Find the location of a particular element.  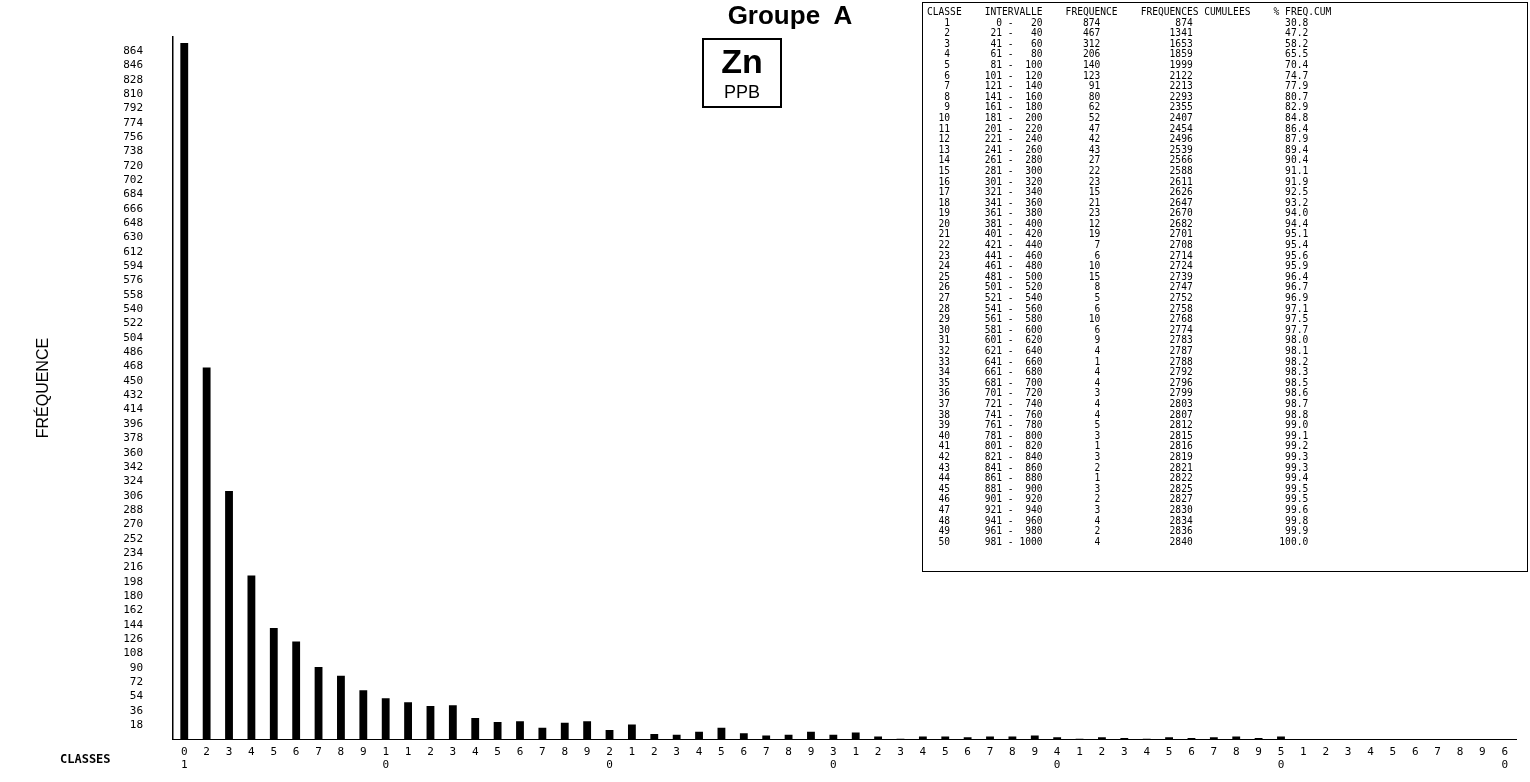

annotation: 39 761 - 780 5 2812 99.0 is located at coordinates (1123, 425).